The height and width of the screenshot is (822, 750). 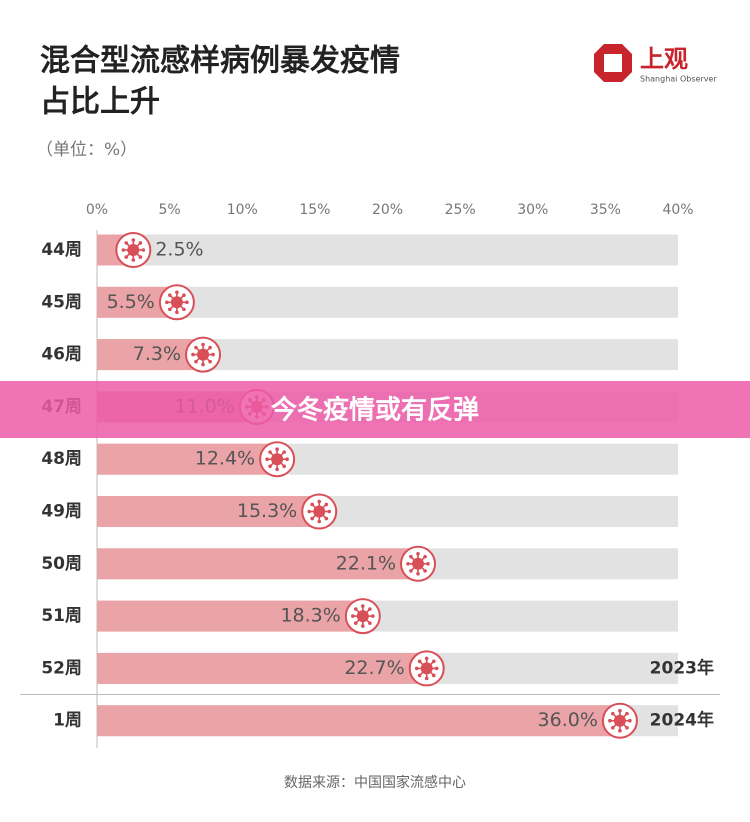 What do you see at coordinates (61, 355) in the screenshot?
I see `y-tick-label: 46周` at bounding box center [61, 355].